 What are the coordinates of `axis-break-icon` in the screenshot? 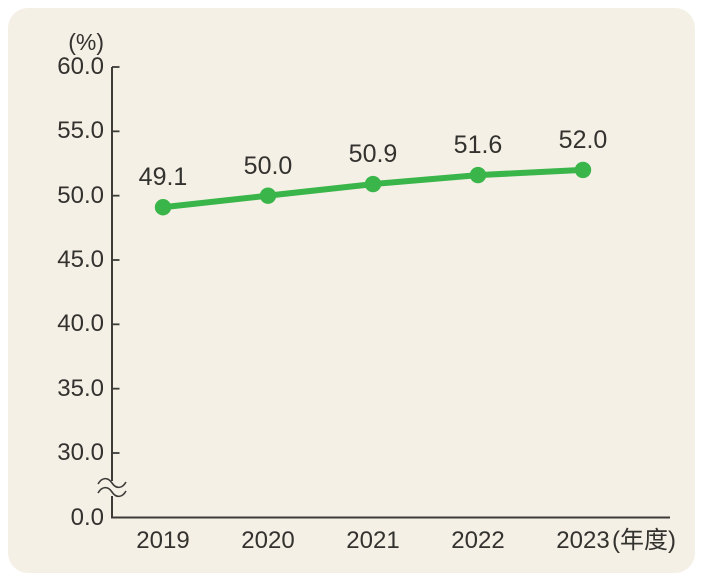 It's located at (112, 487).